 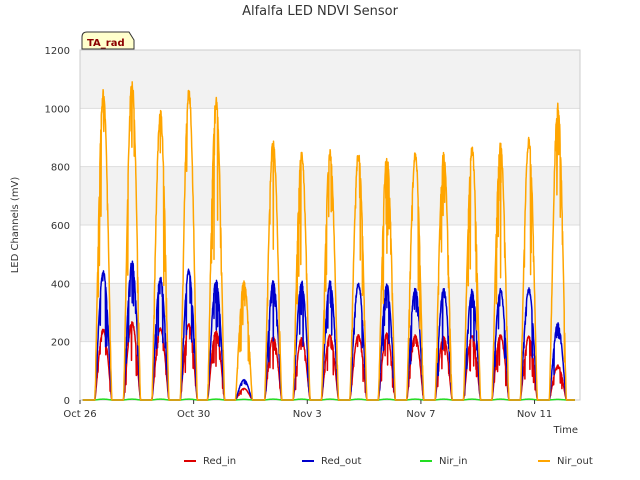 I want to click on x-tick-label: Oct 26, so click(x=79, y=414).